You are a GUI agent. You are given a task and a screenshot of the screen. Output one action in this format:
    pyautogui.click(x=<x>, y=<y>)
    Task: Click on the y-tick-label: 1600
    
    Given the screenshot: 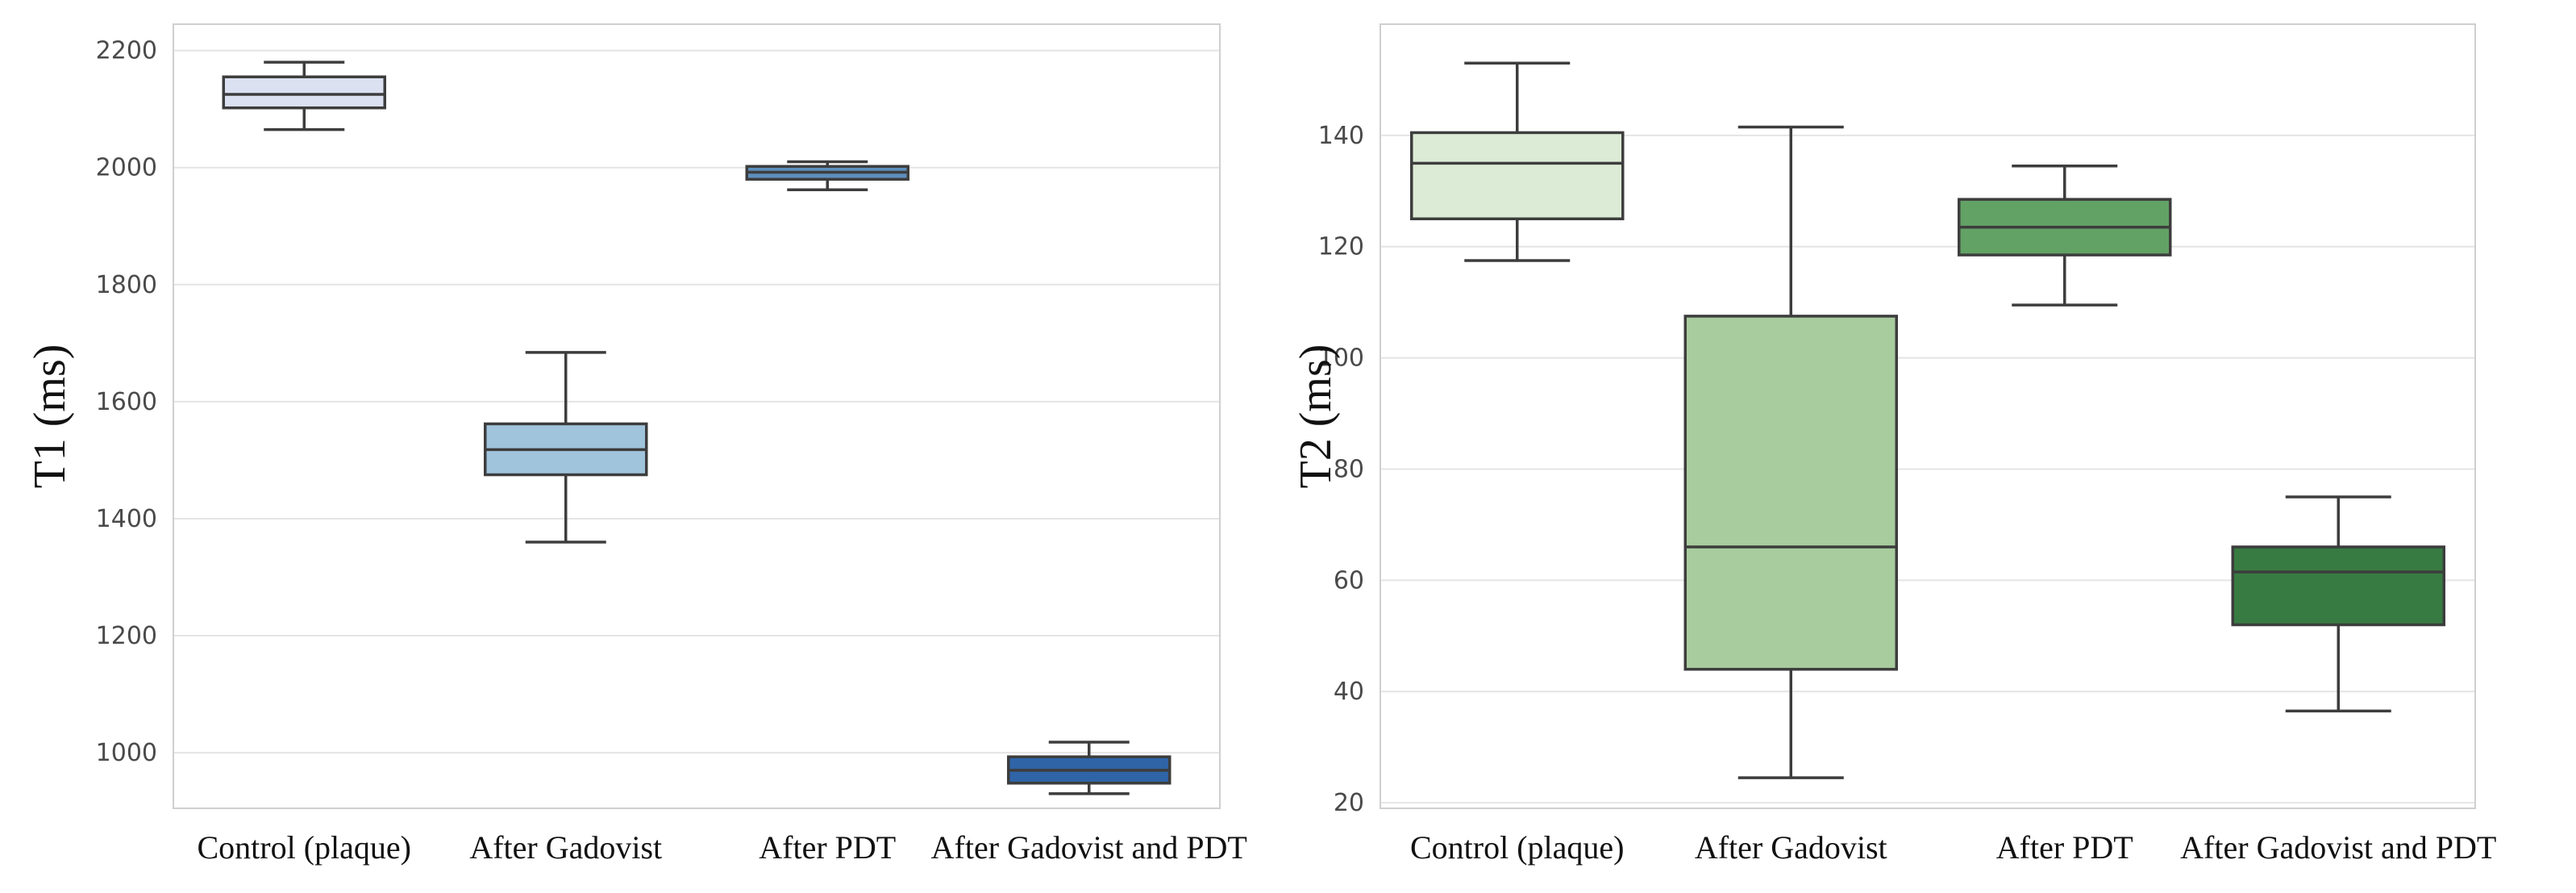 What is the action you would take?
    pyautogui.click(x=127, y=402)
    